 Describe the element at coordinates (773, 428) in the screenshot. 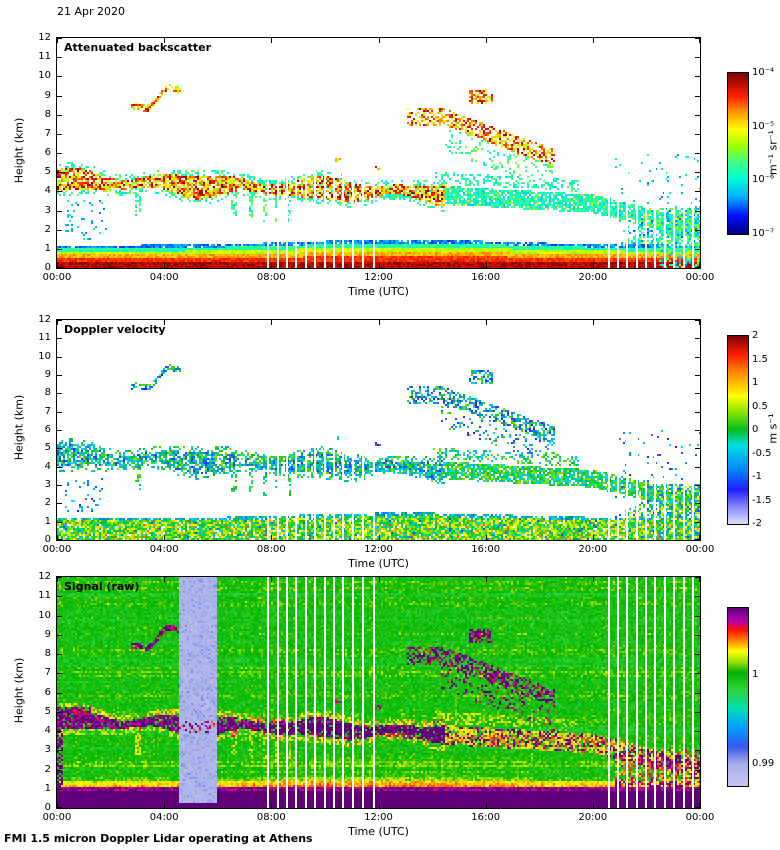

I see `colorbar-label: m s⁻¹` at that location.